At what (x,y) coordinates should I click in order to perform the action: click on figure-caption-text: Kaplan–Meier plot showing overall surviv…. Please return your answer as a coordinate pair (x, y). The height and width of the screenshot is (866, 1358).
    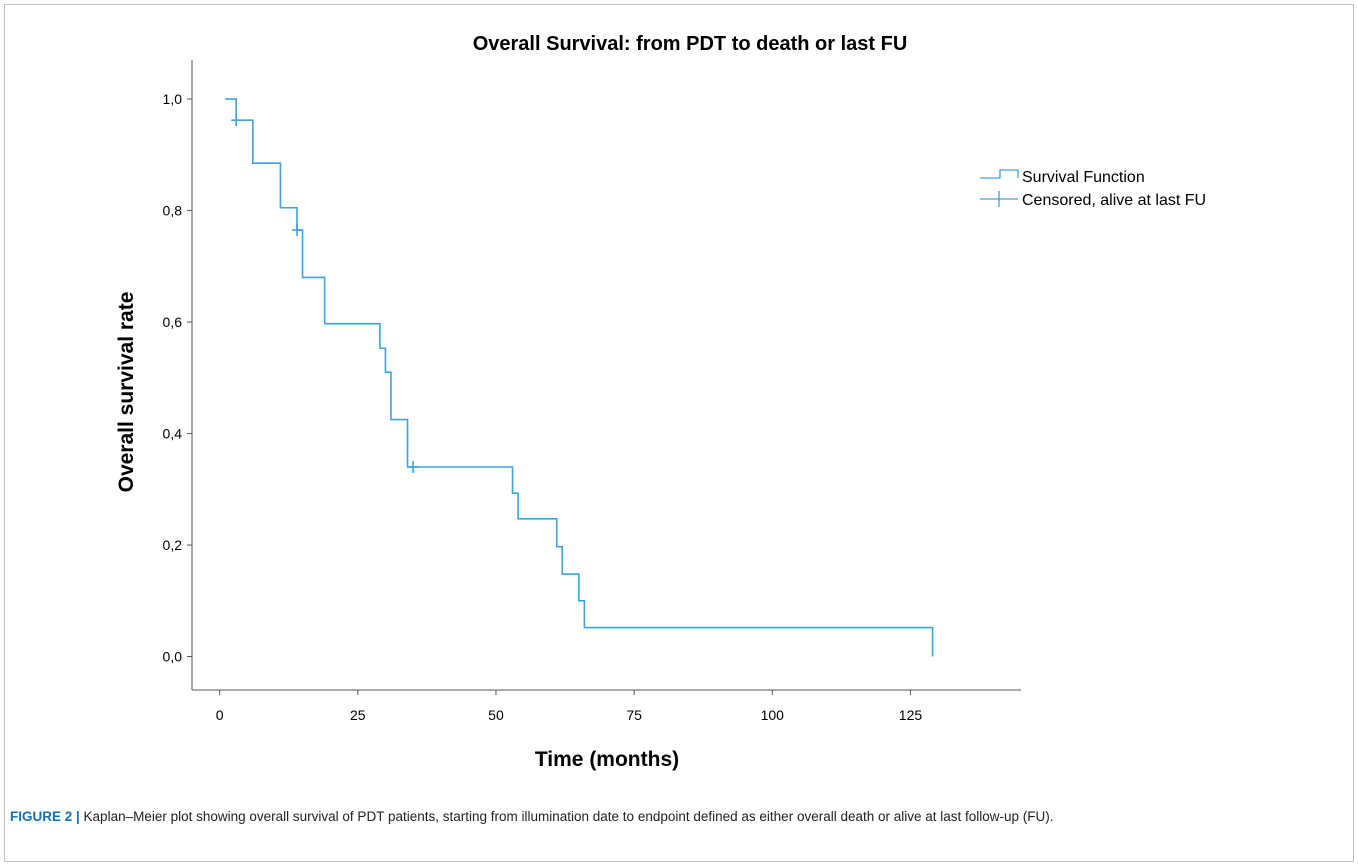
    Looking at the image, I should click on (566, 816).